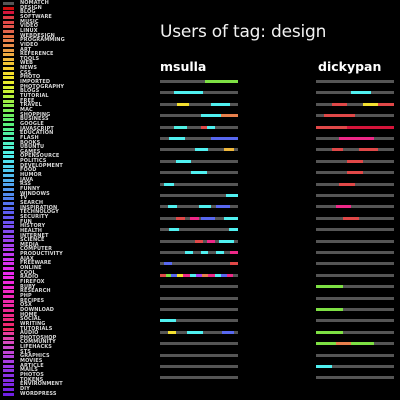  I want to click on legend-label: COOL, so click(28, 272).